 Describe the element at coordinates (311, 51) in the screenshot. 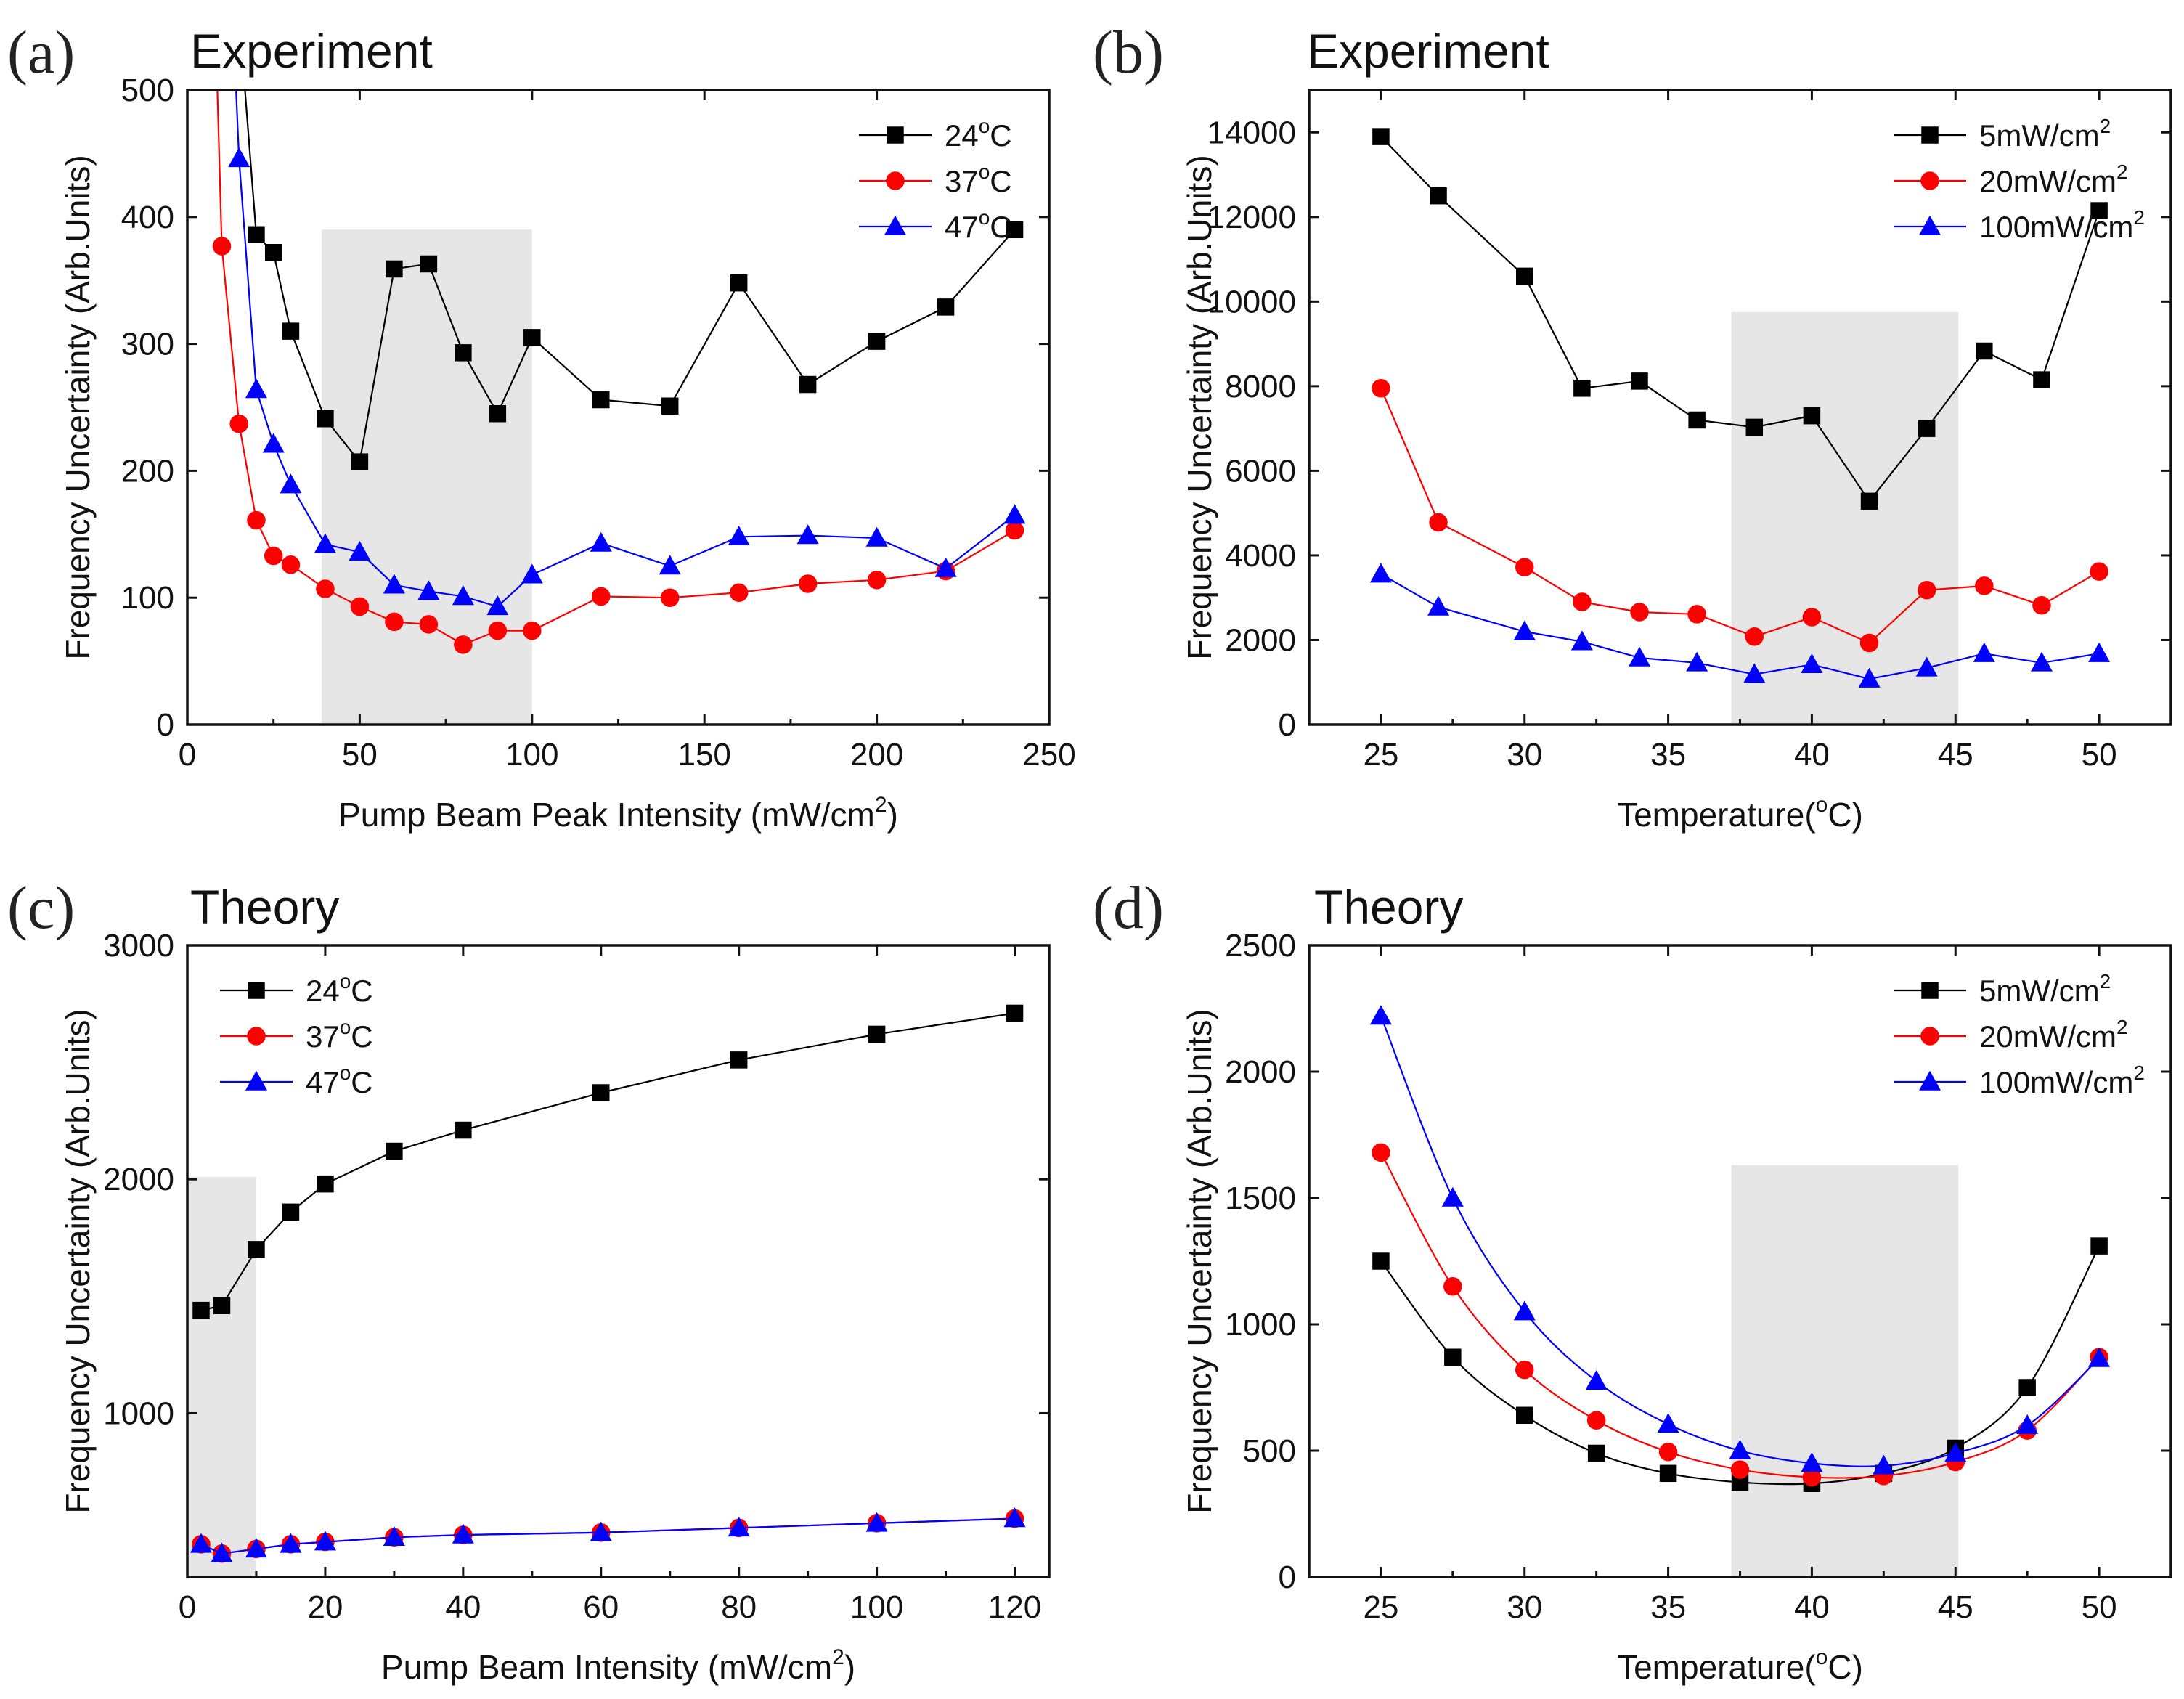

I see `panel-title: Experiment` at that location.